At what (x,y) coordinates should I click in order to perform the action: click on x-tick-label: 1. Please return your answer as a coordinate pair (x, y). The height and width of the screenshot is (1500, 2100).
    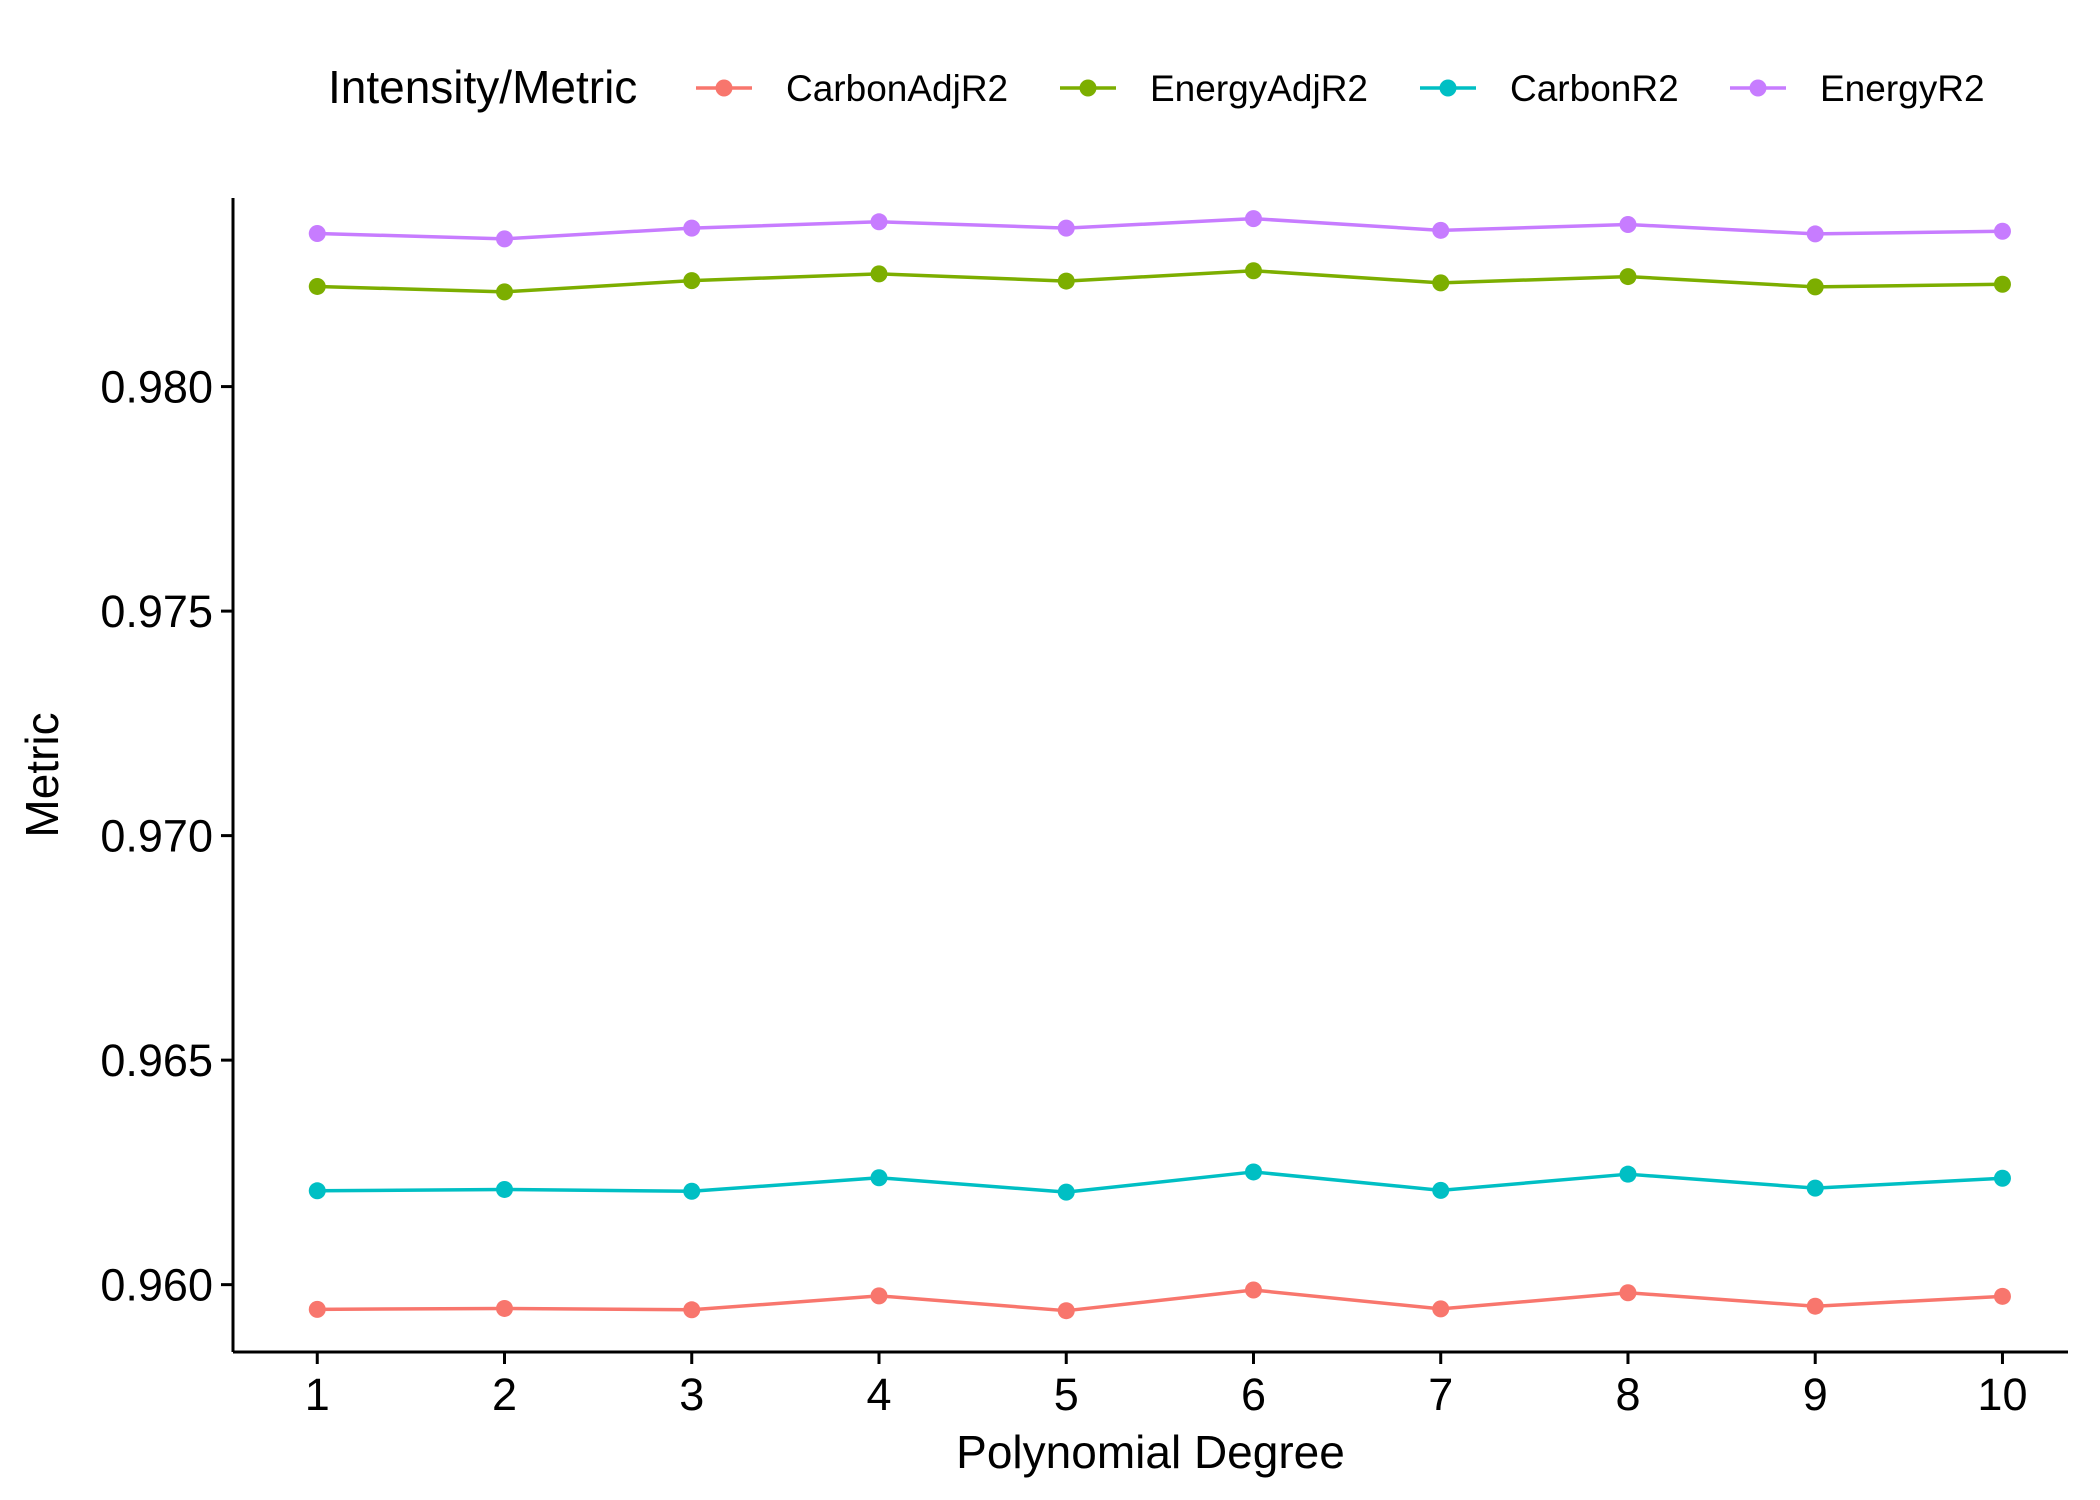
    Looking at the image, I should click on (317, 1394).